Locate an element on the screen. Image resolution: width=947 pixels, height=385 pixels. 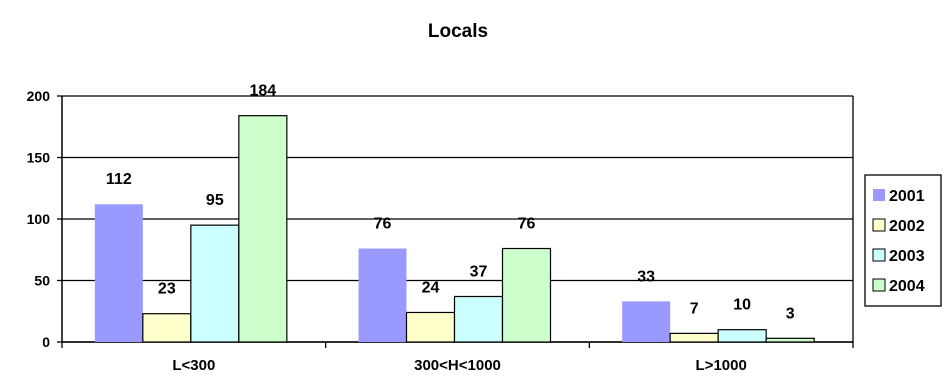
data-label: 23 is located at coordinates (167, 289).